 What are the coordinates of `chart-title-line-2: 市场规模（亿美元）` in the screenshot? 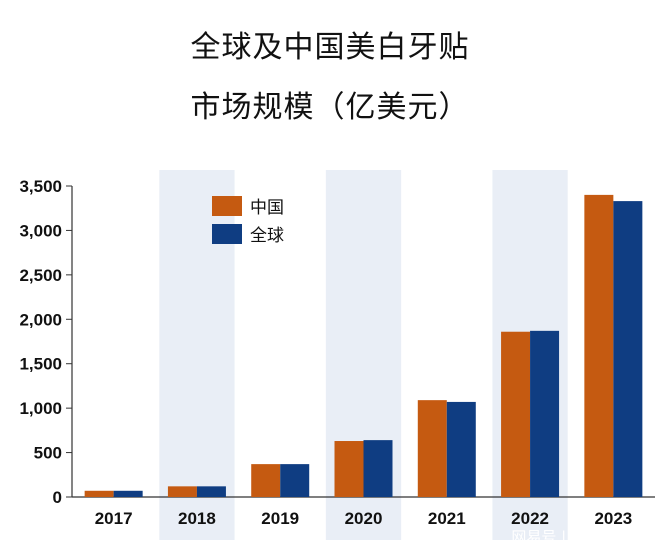 It's located at (330, 107).